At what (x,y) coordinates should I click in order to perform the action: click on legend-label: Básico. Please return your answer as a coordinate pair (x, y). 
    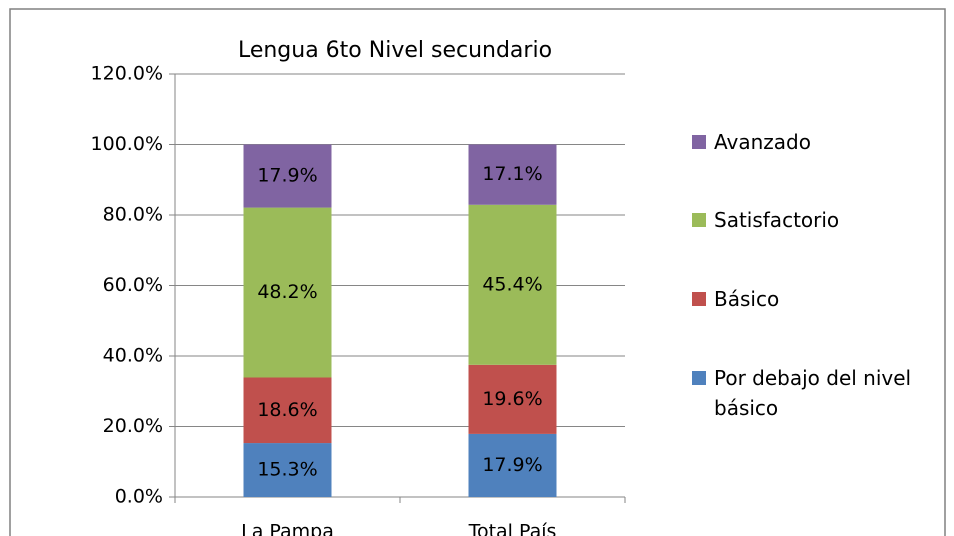
    Looking at the image, I should click on (747, 299).